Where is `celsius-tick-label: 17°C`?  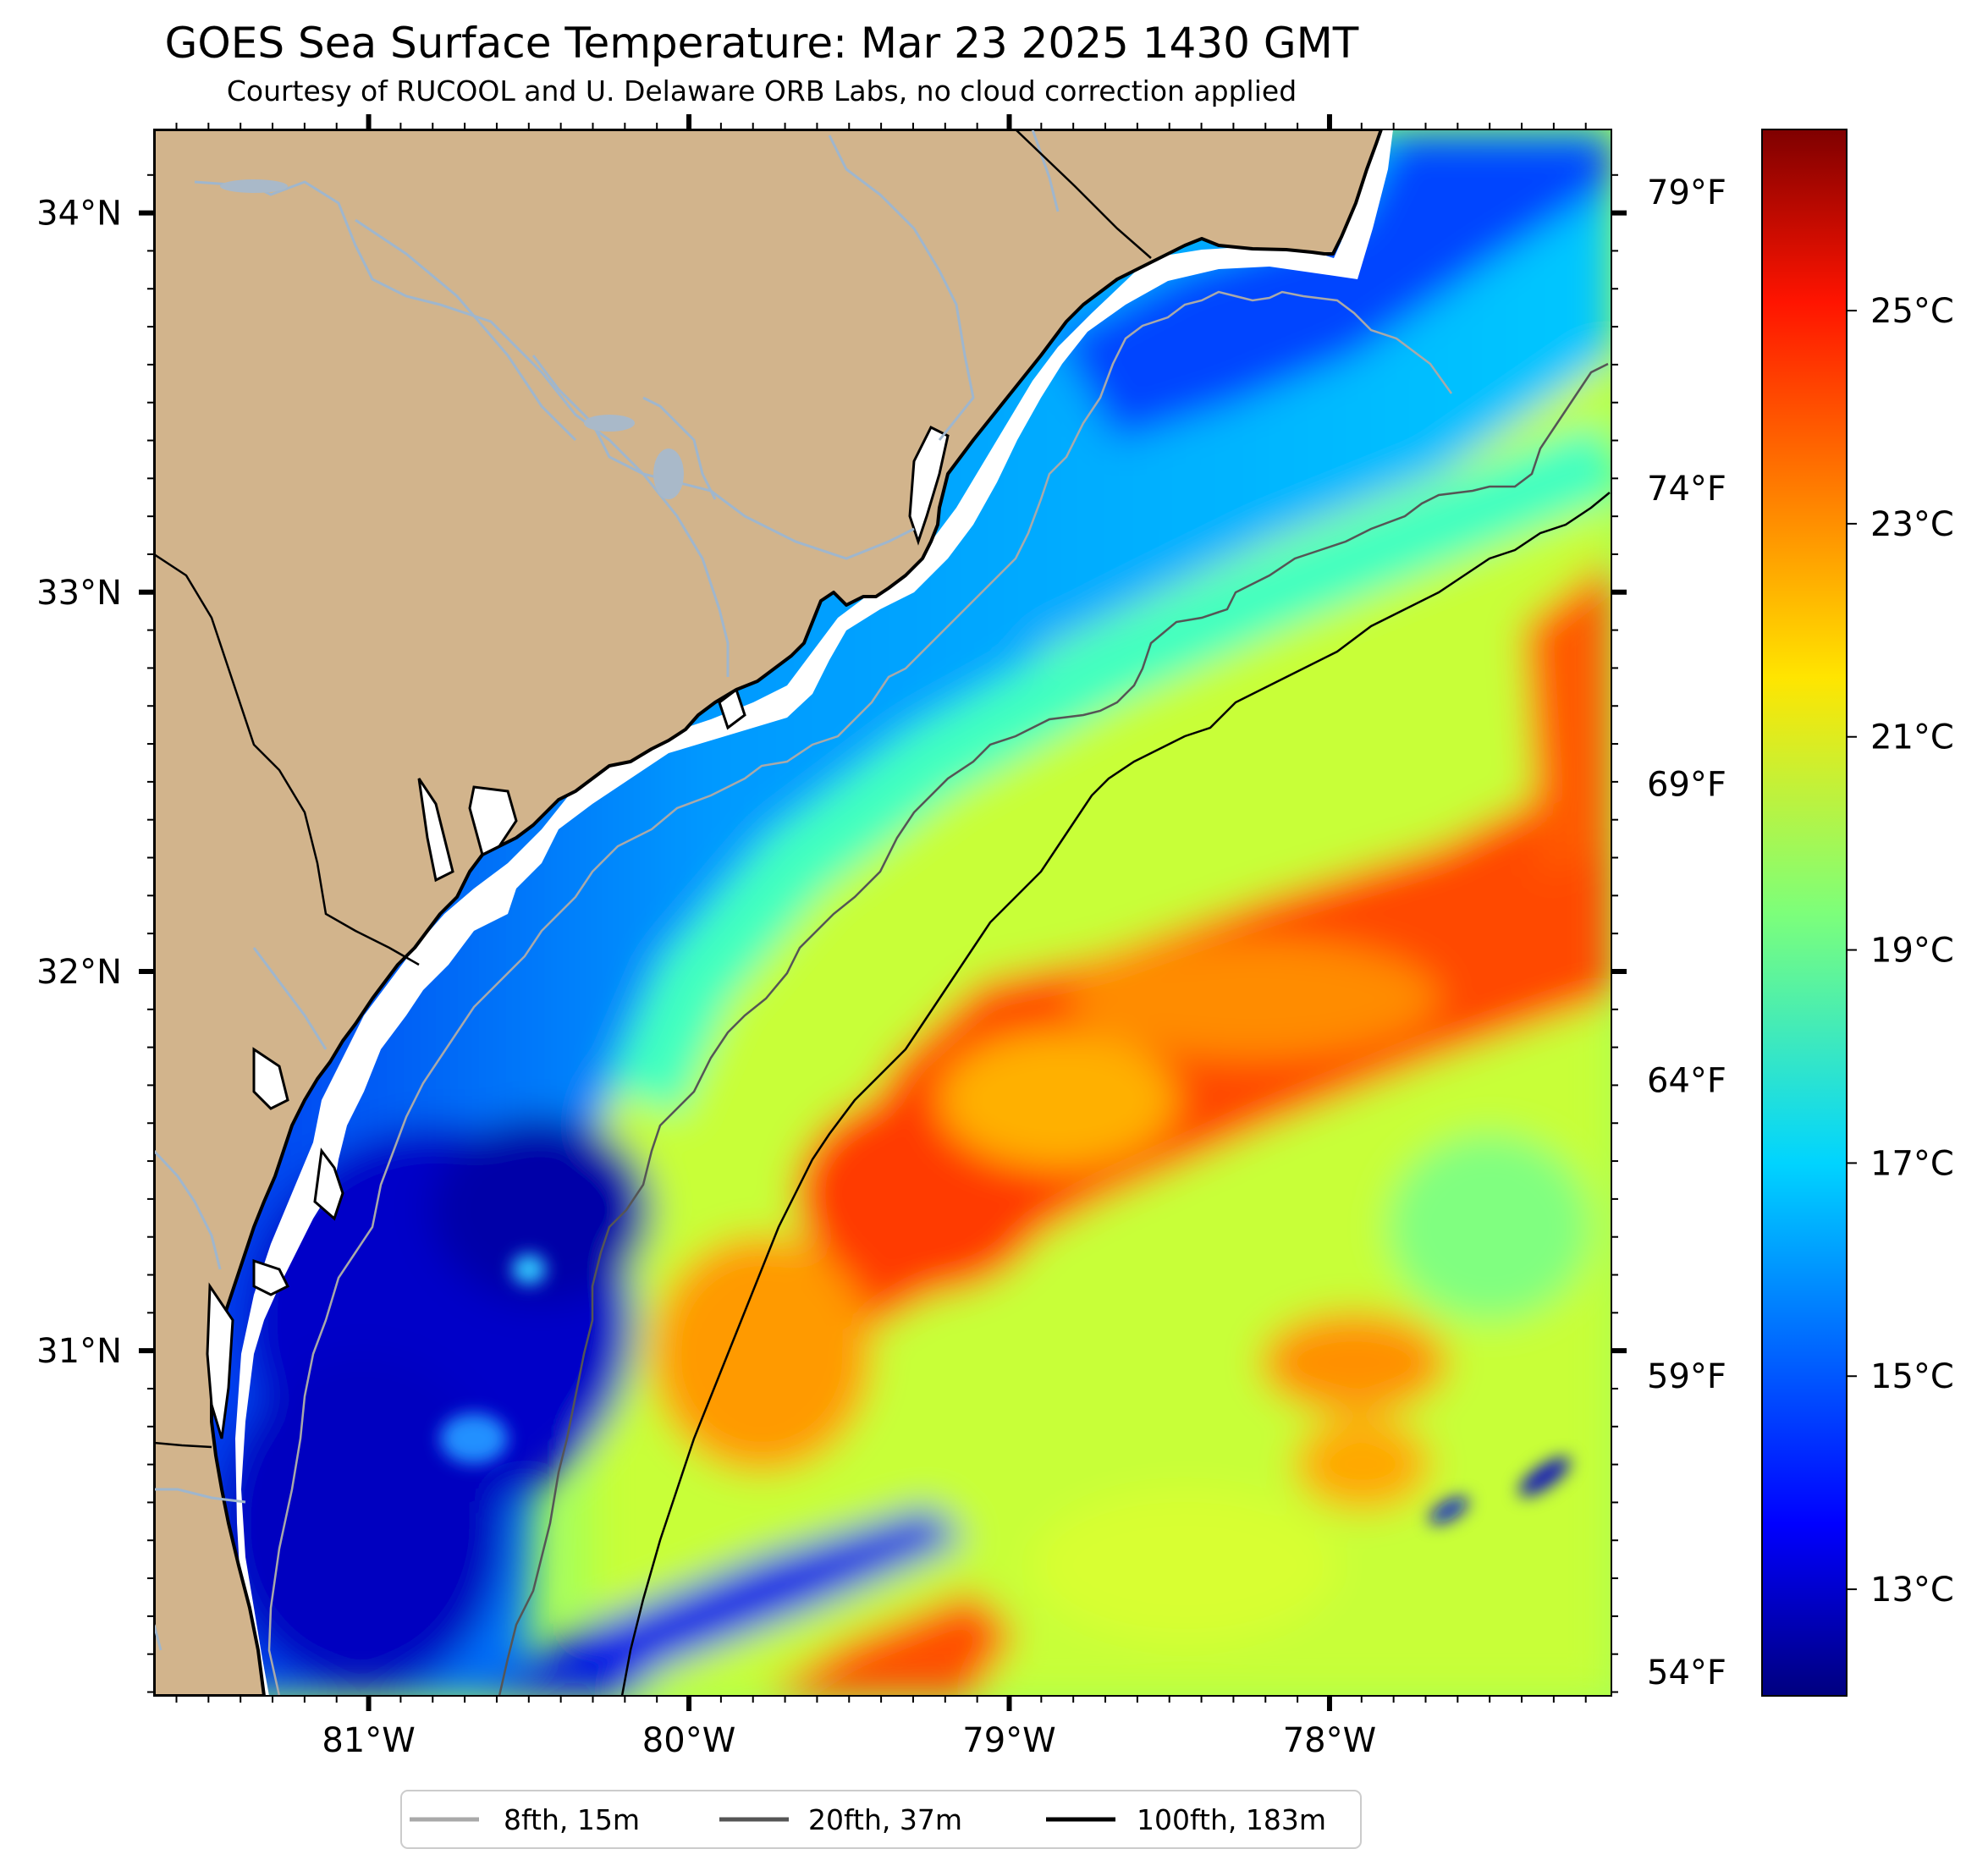 celsius-tick-label: 17°C is located at coordinates (1912, 1164).